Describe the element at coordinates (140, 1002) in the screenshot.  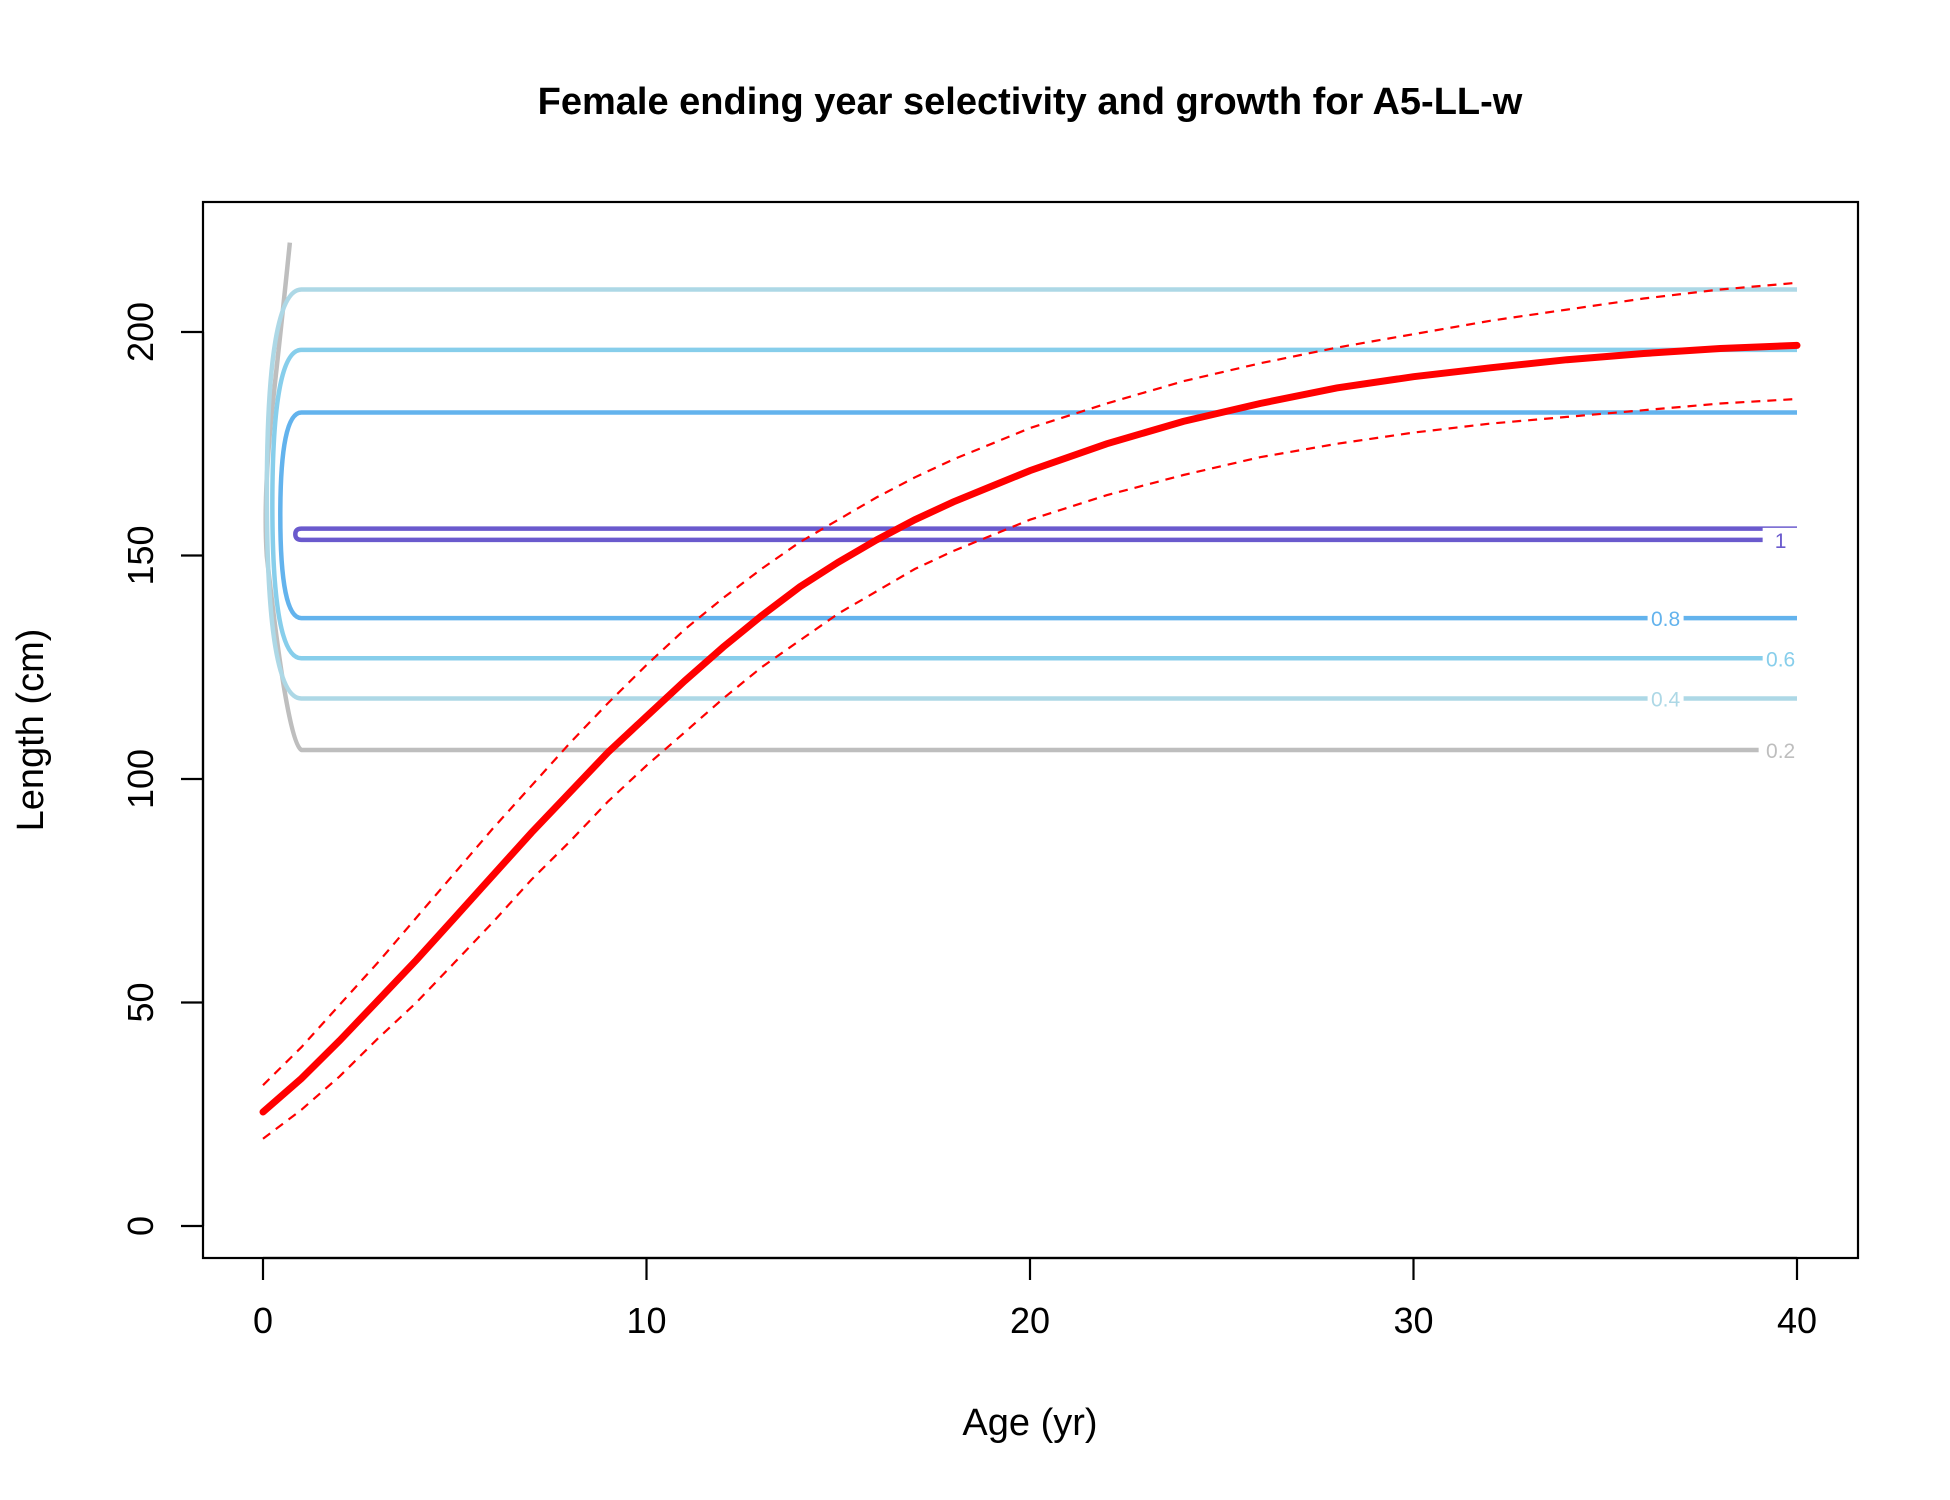
I see `y-tick-label-50: 50` at that location.